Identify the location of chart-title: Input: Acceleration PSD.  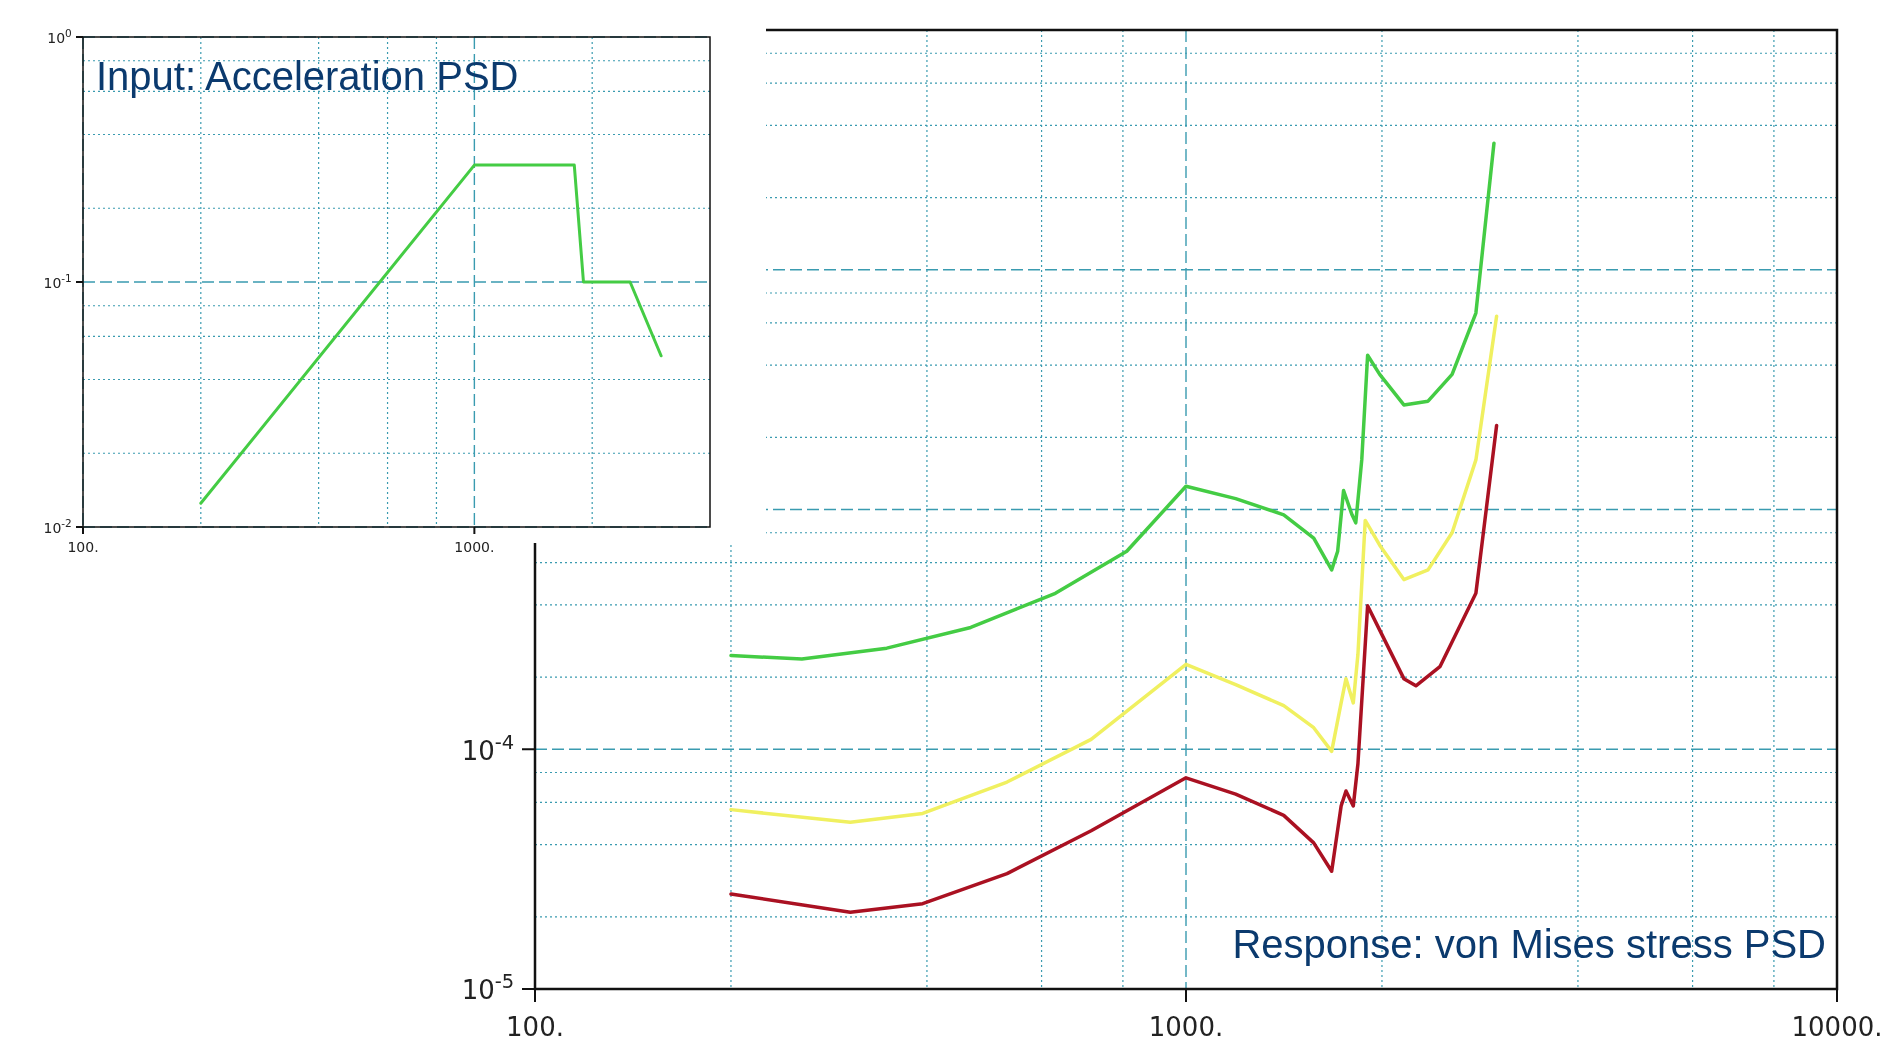
(307, 76).